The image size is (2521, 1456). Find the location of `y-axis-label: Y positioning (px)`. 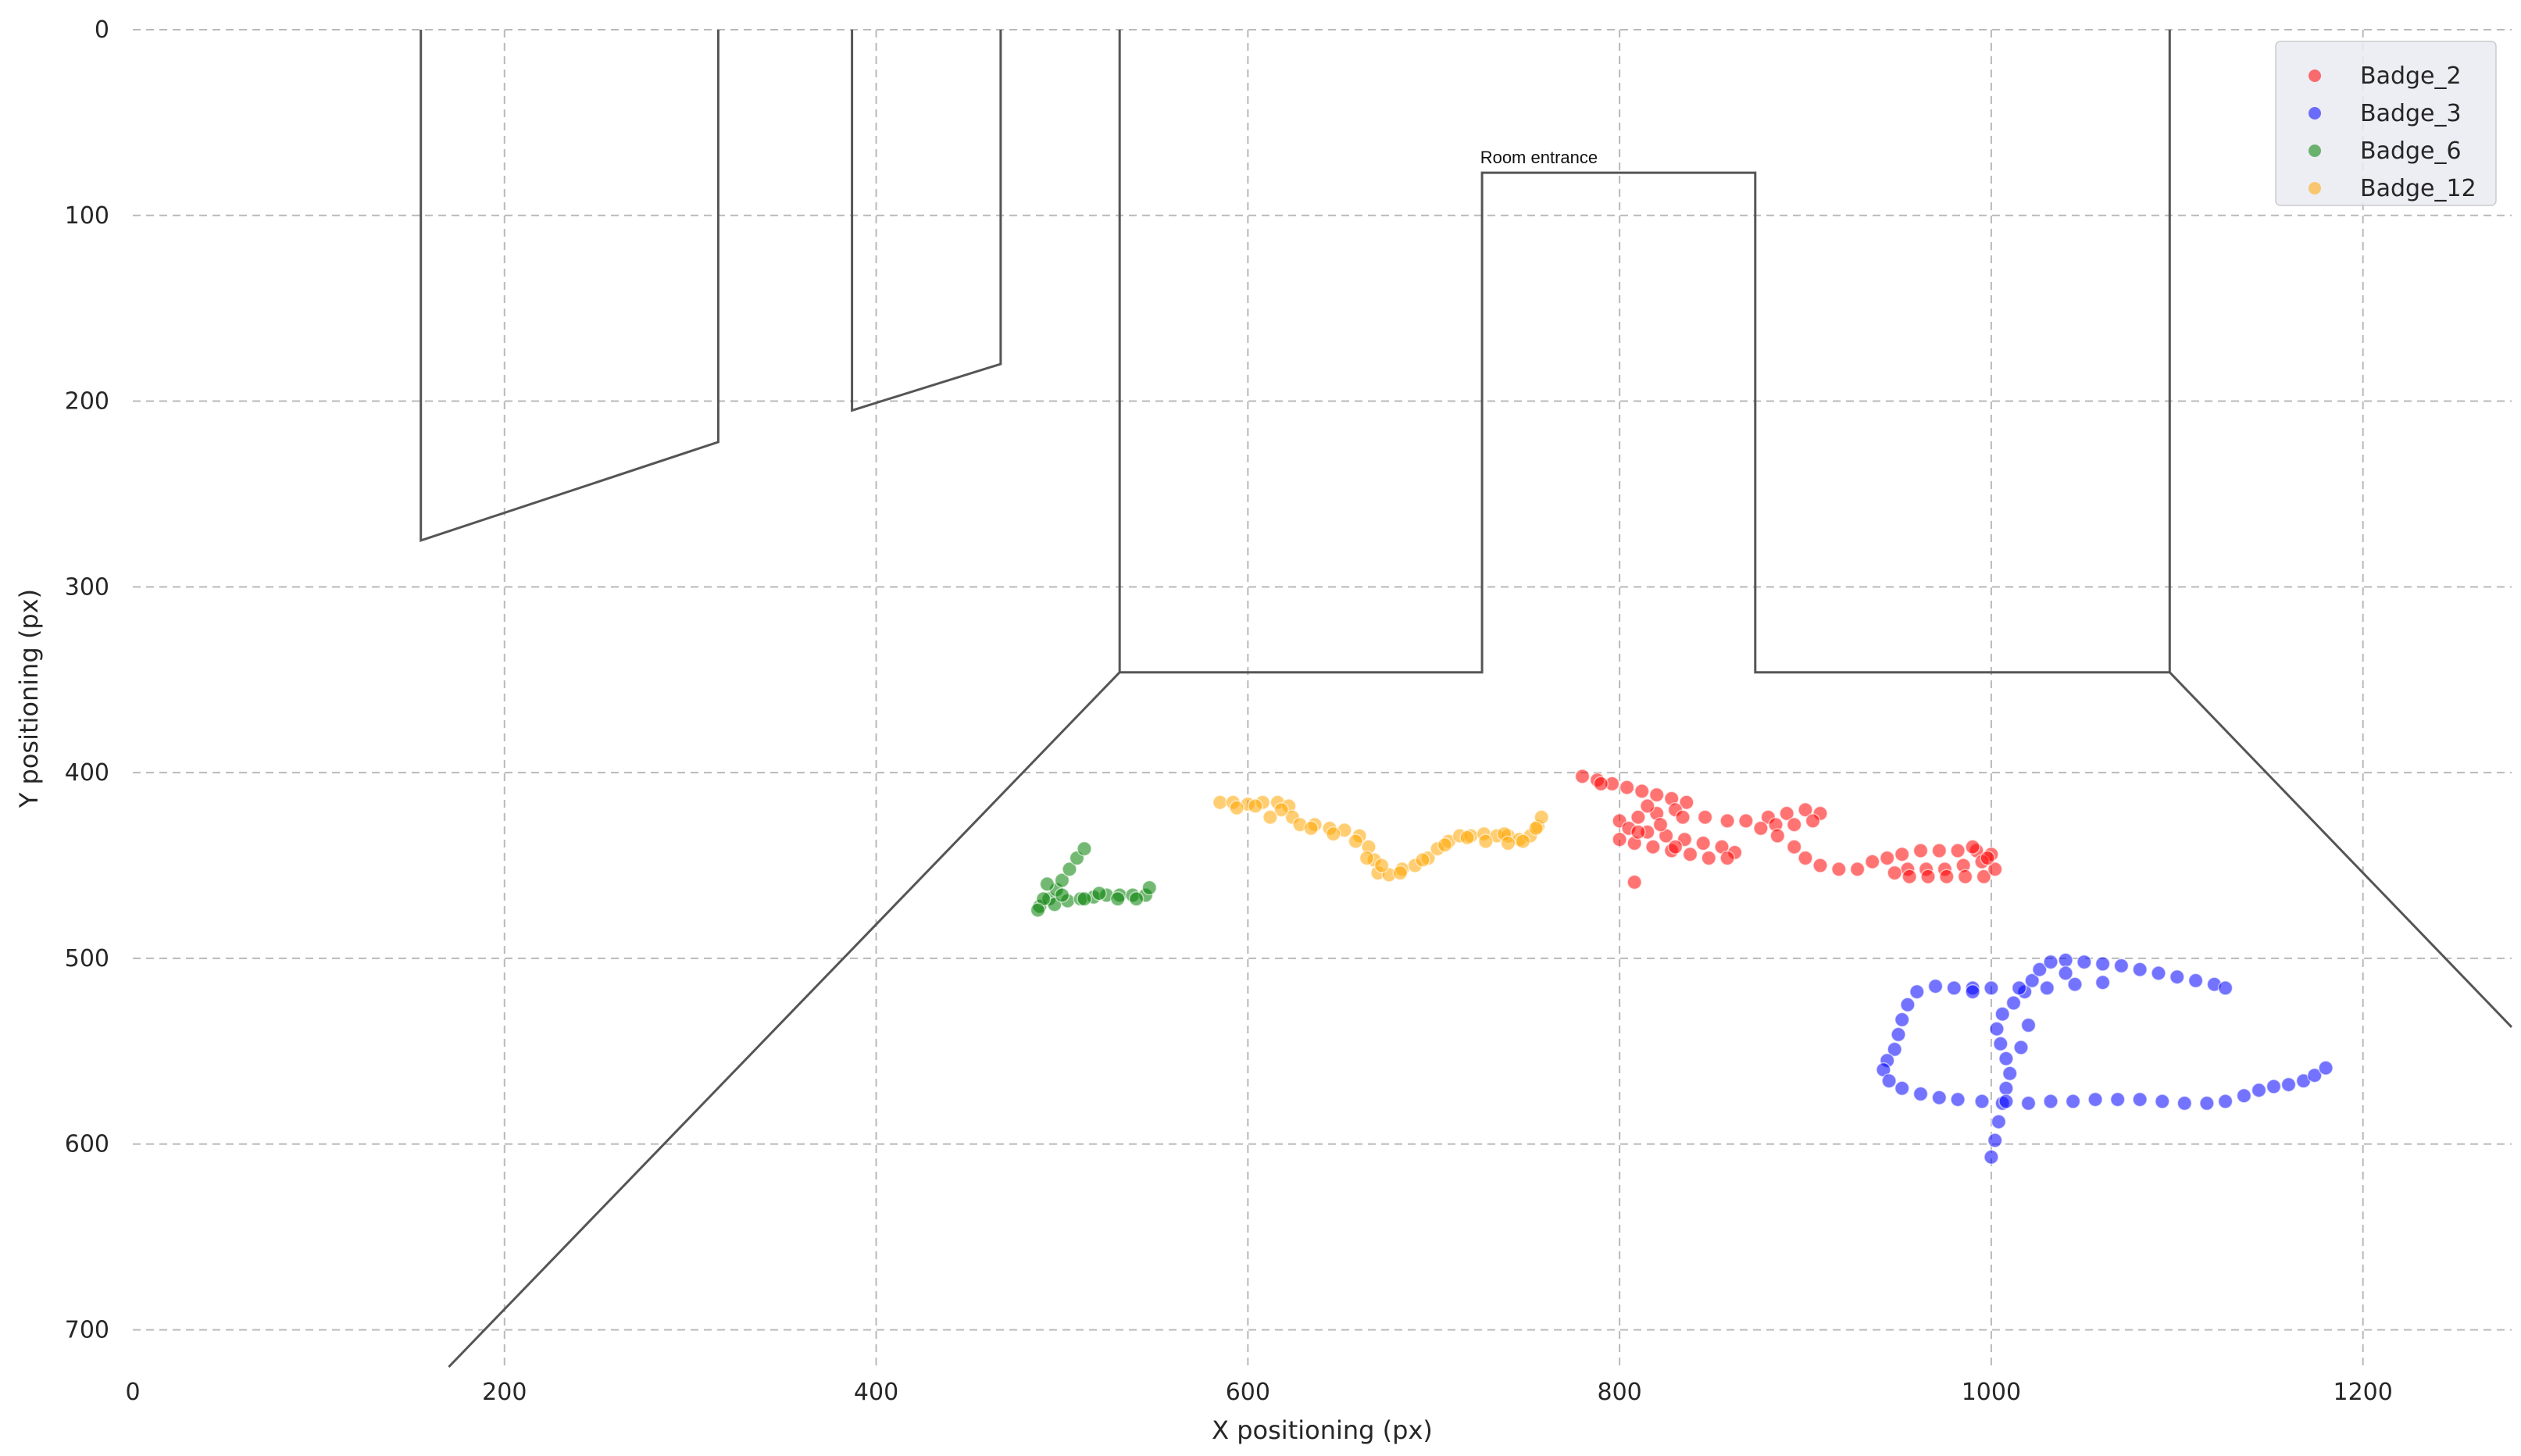

y-axis-label: Y positioning (px) is located at coordinates (29, 698).